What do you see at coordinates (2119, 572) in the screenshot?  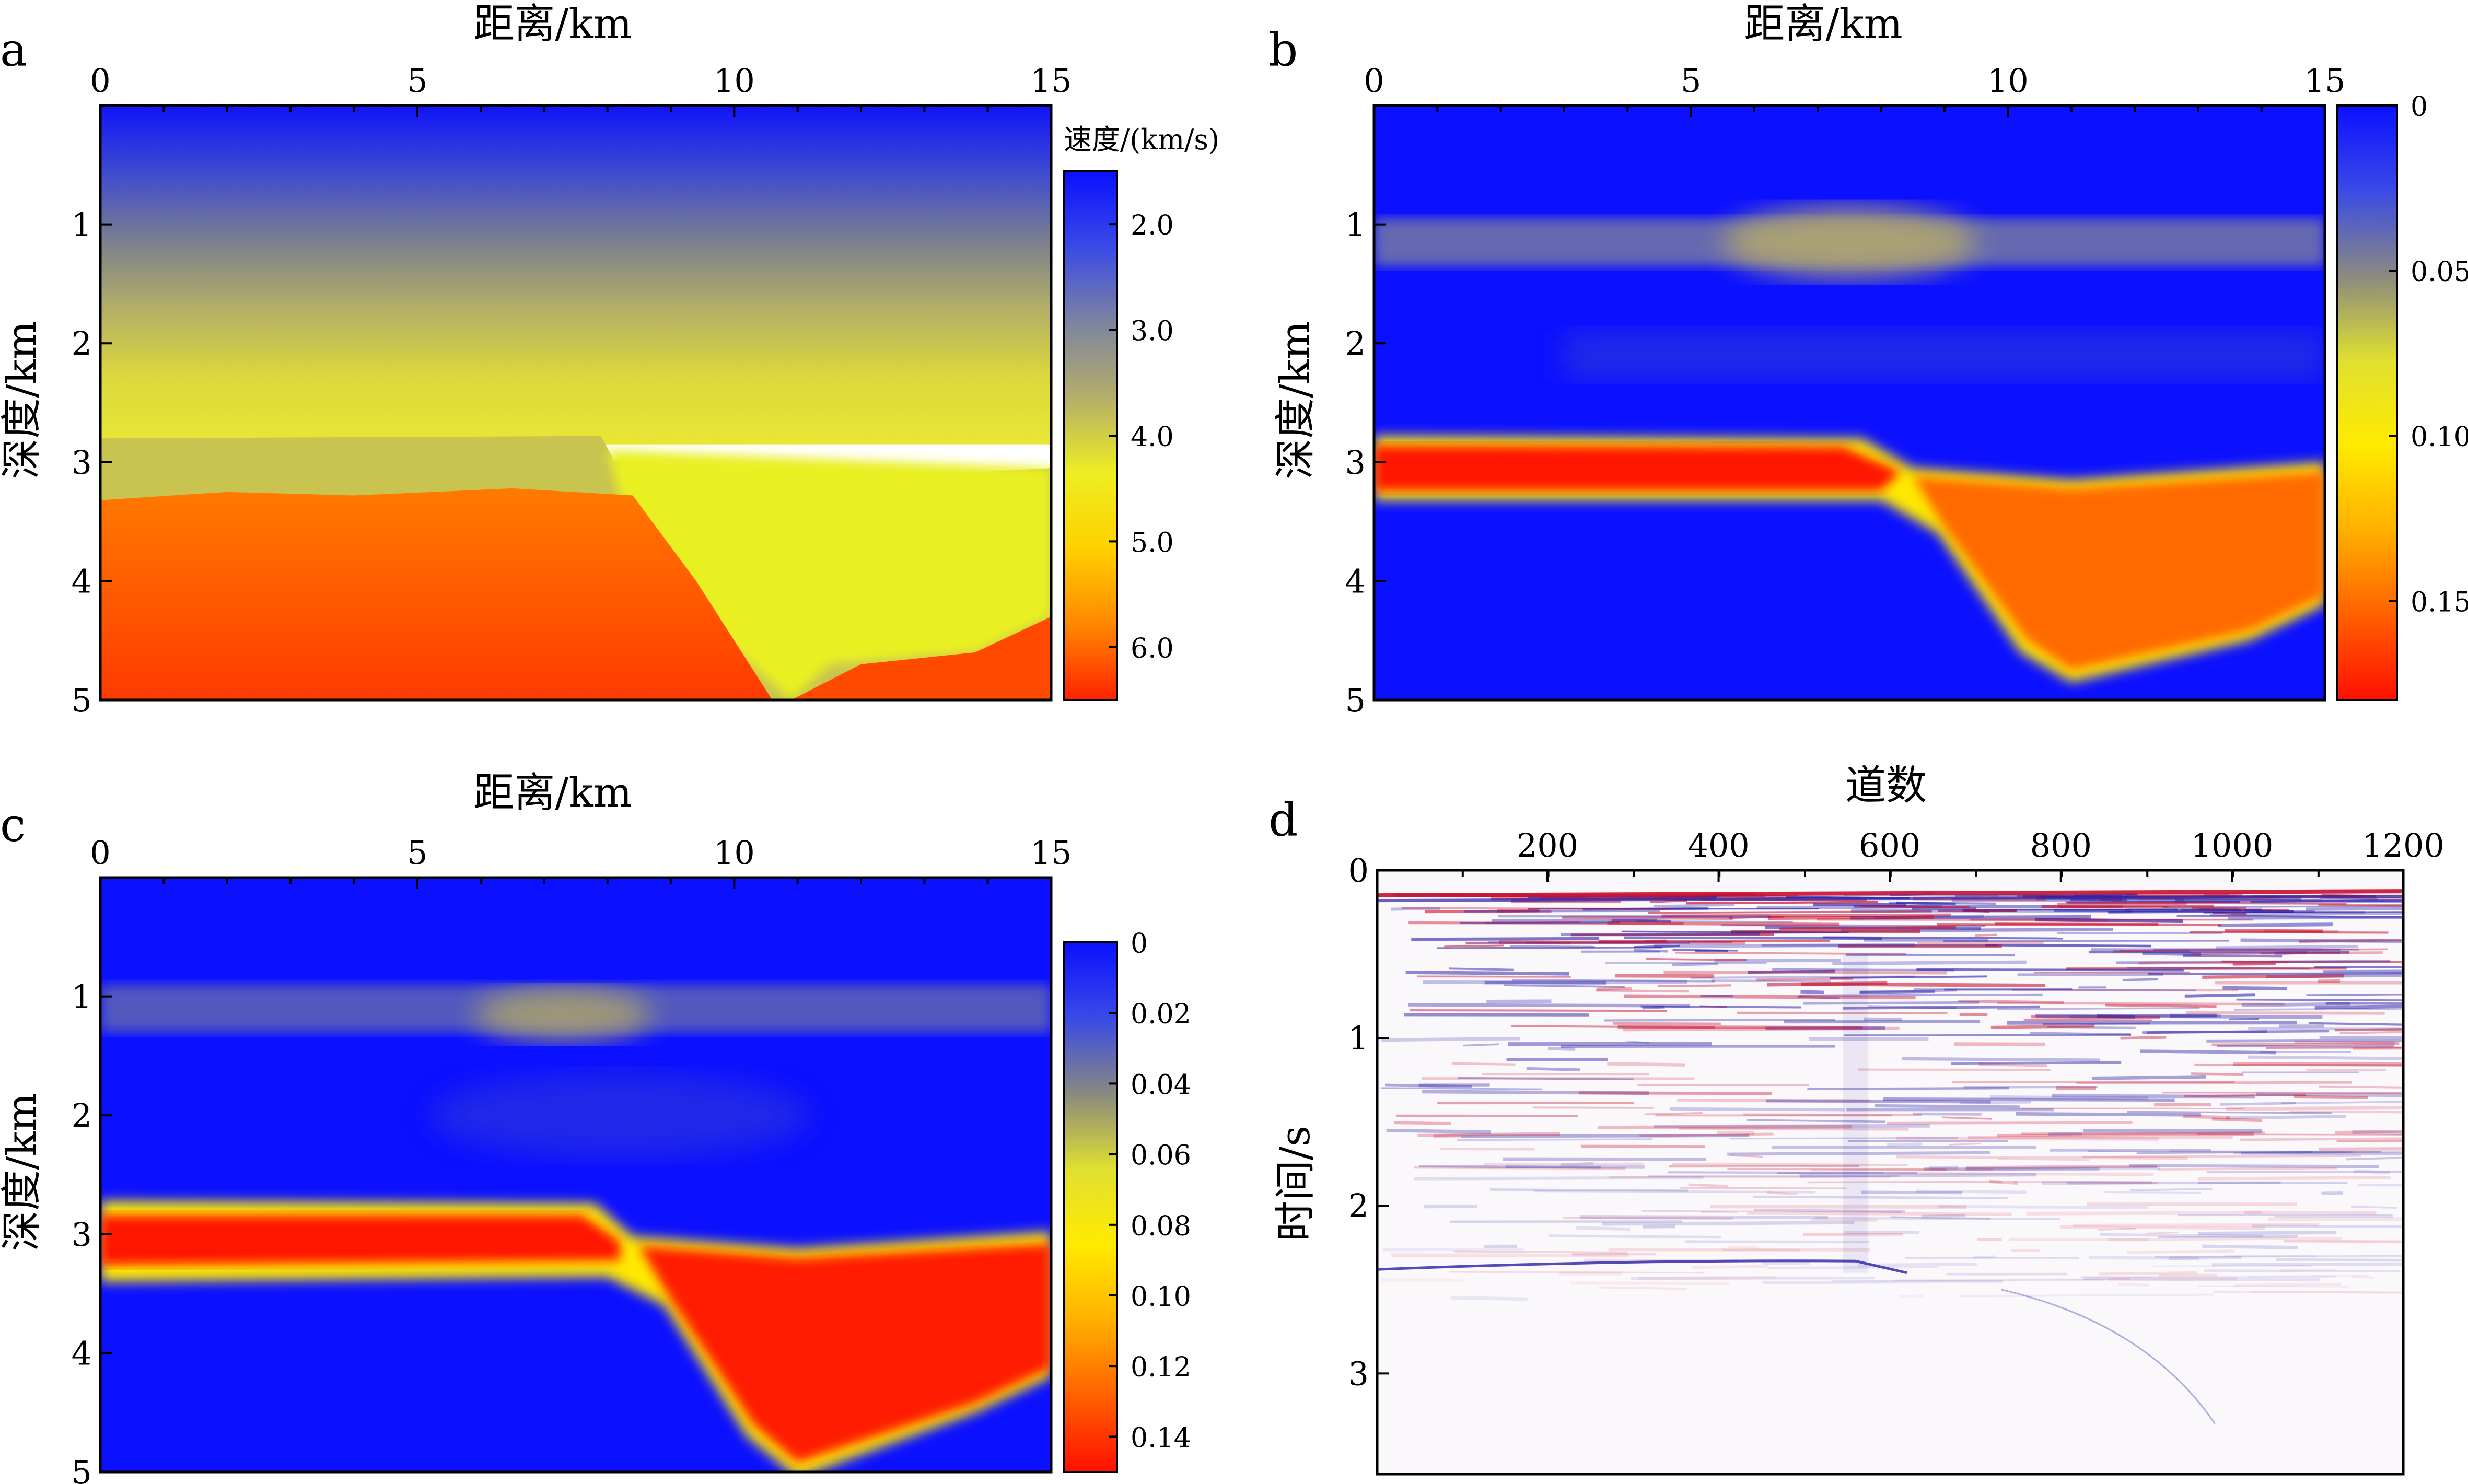 I see `basin-core-b` at bounding box center [2119, 572].